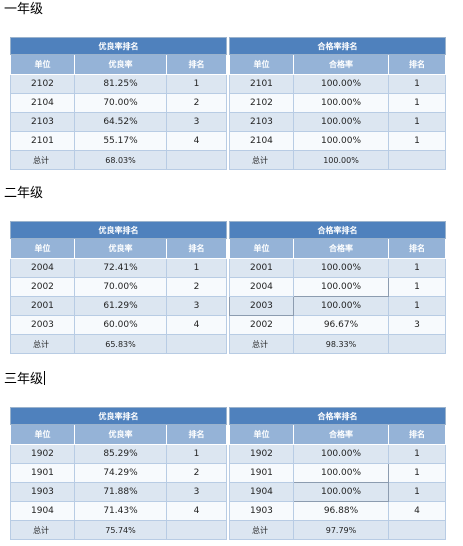  I want to click on rate-cell: 74.29%, so click(120, 473).